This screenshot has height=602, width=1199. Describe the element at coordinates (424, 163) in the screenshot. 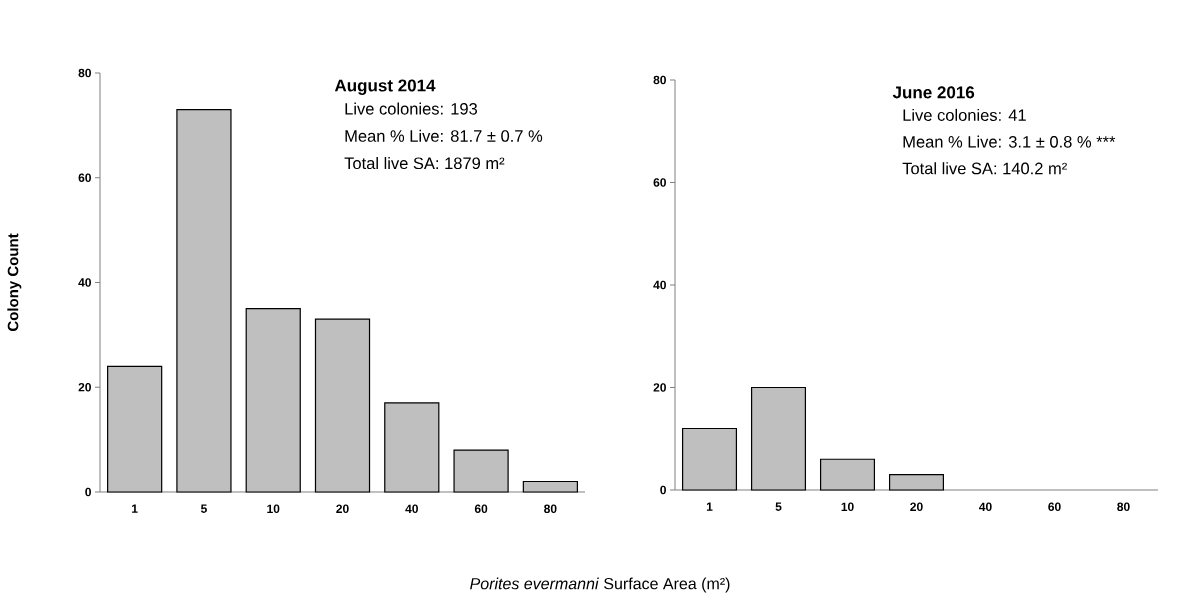

I see `annotation: Total live SA: 1879 m²` at that location.